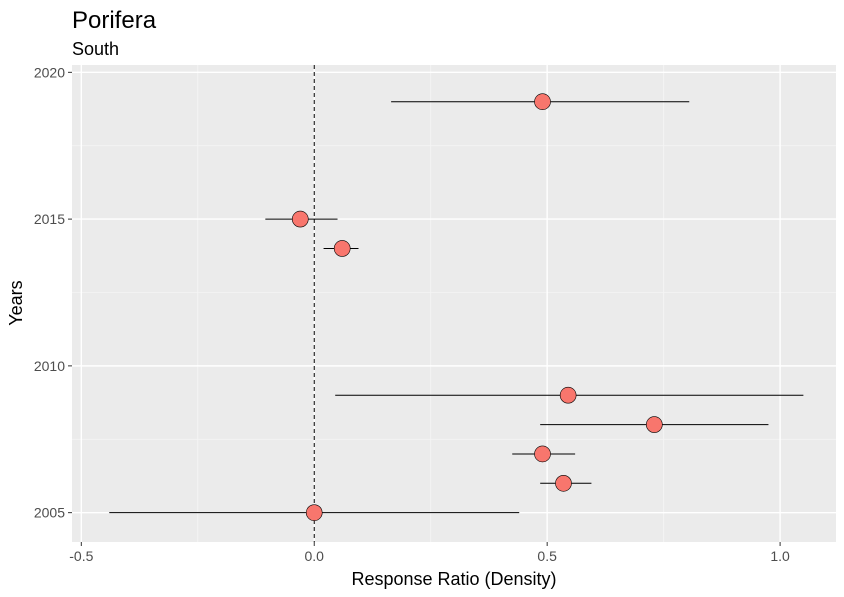  What do you see at coordinates (114, 20) in the screenshot?
I see `chart-title: Porifera` at bounding box center [114, 20].